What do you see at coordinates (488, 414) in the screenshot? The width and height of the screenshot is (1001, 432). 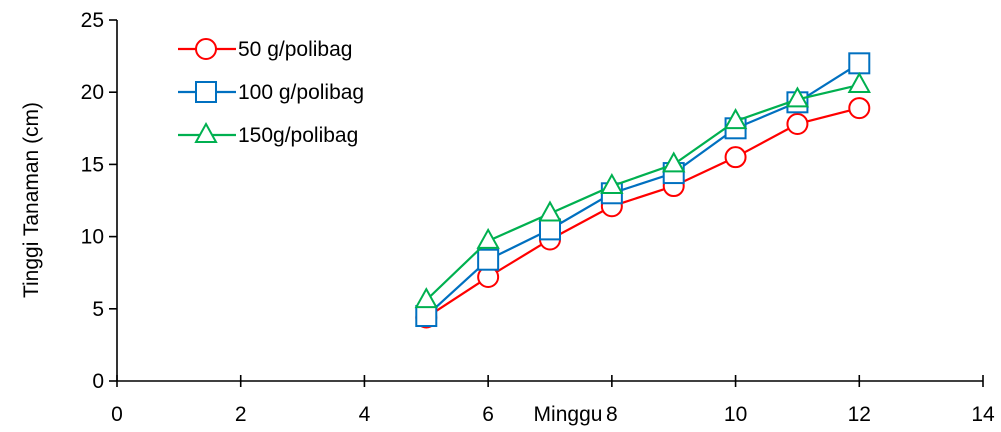 I see `x-tick-label: 6` at bounding box center [488, 414].